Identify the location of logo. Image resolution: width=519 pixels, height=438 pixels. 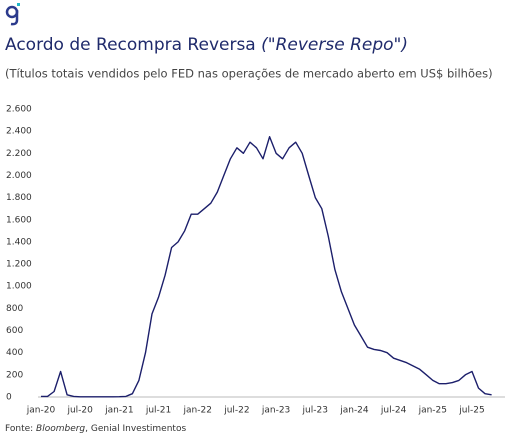
(12, 14).